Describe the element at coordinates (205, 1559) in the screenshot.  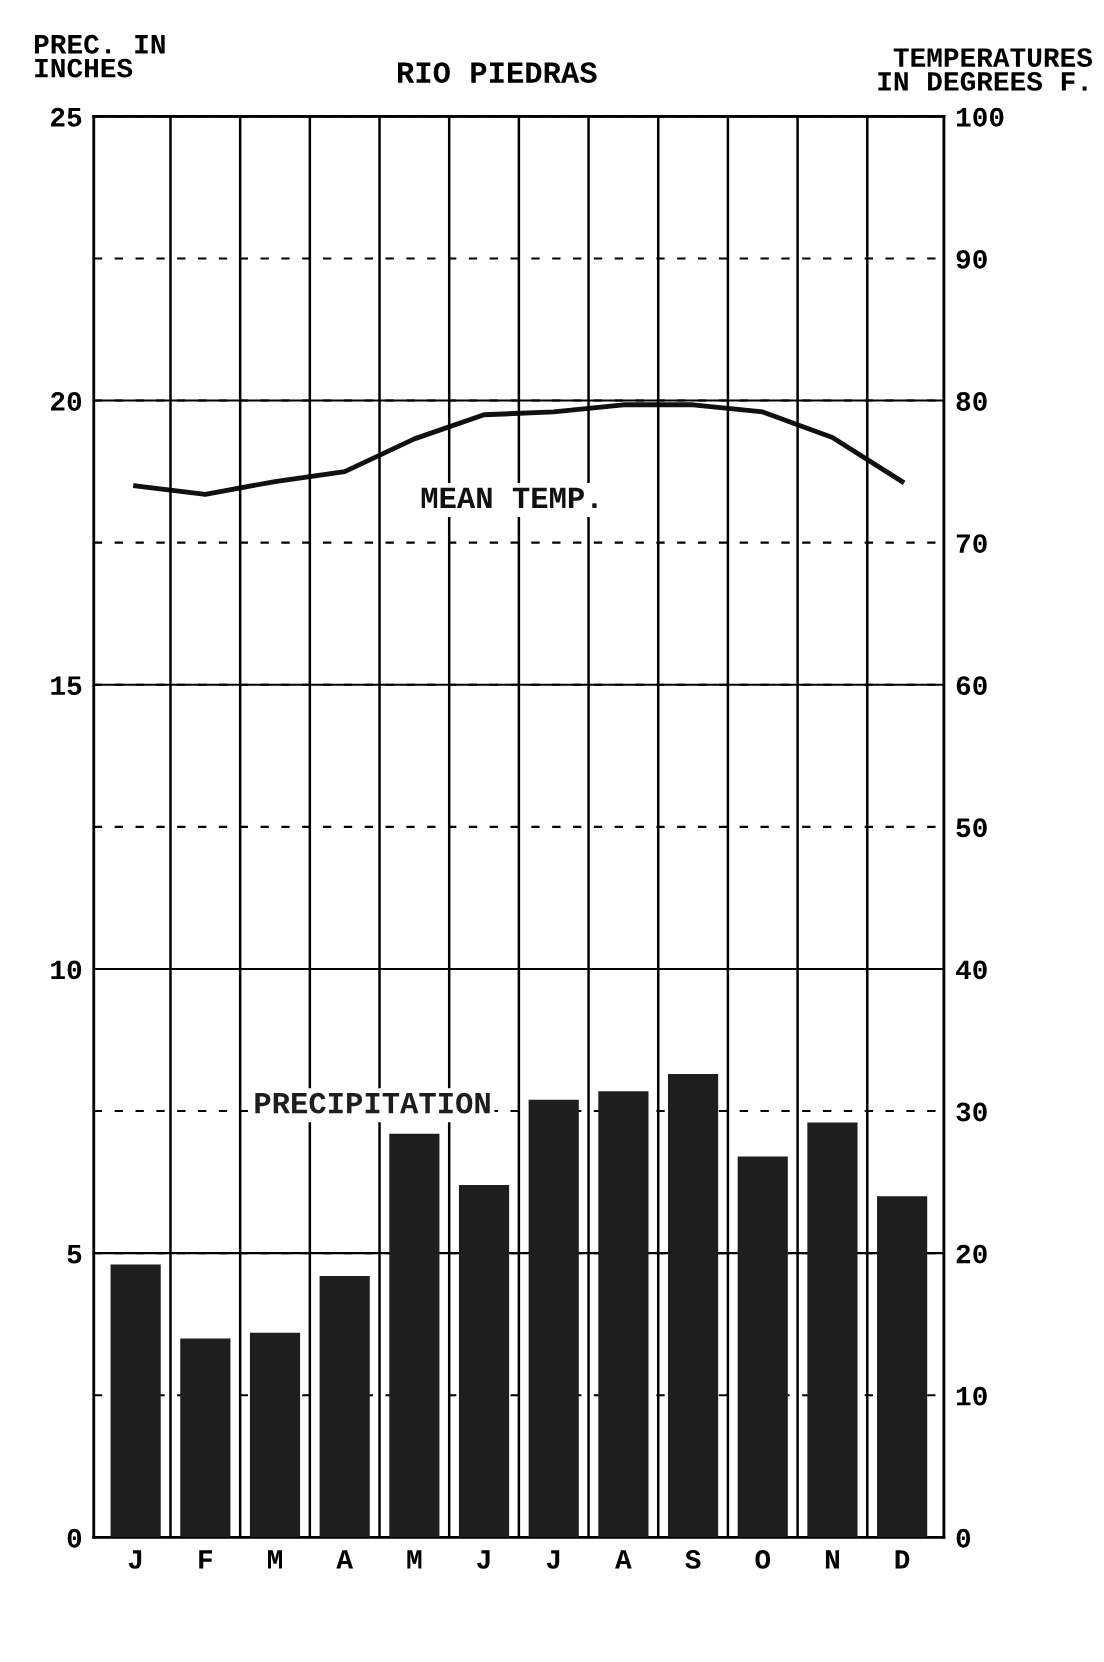
I see `x-tick-label: F` at that location.